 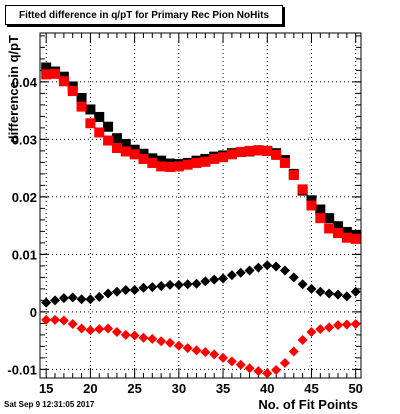 I want to click on y-tick-label: 0.02, so click(x=24, y=197).